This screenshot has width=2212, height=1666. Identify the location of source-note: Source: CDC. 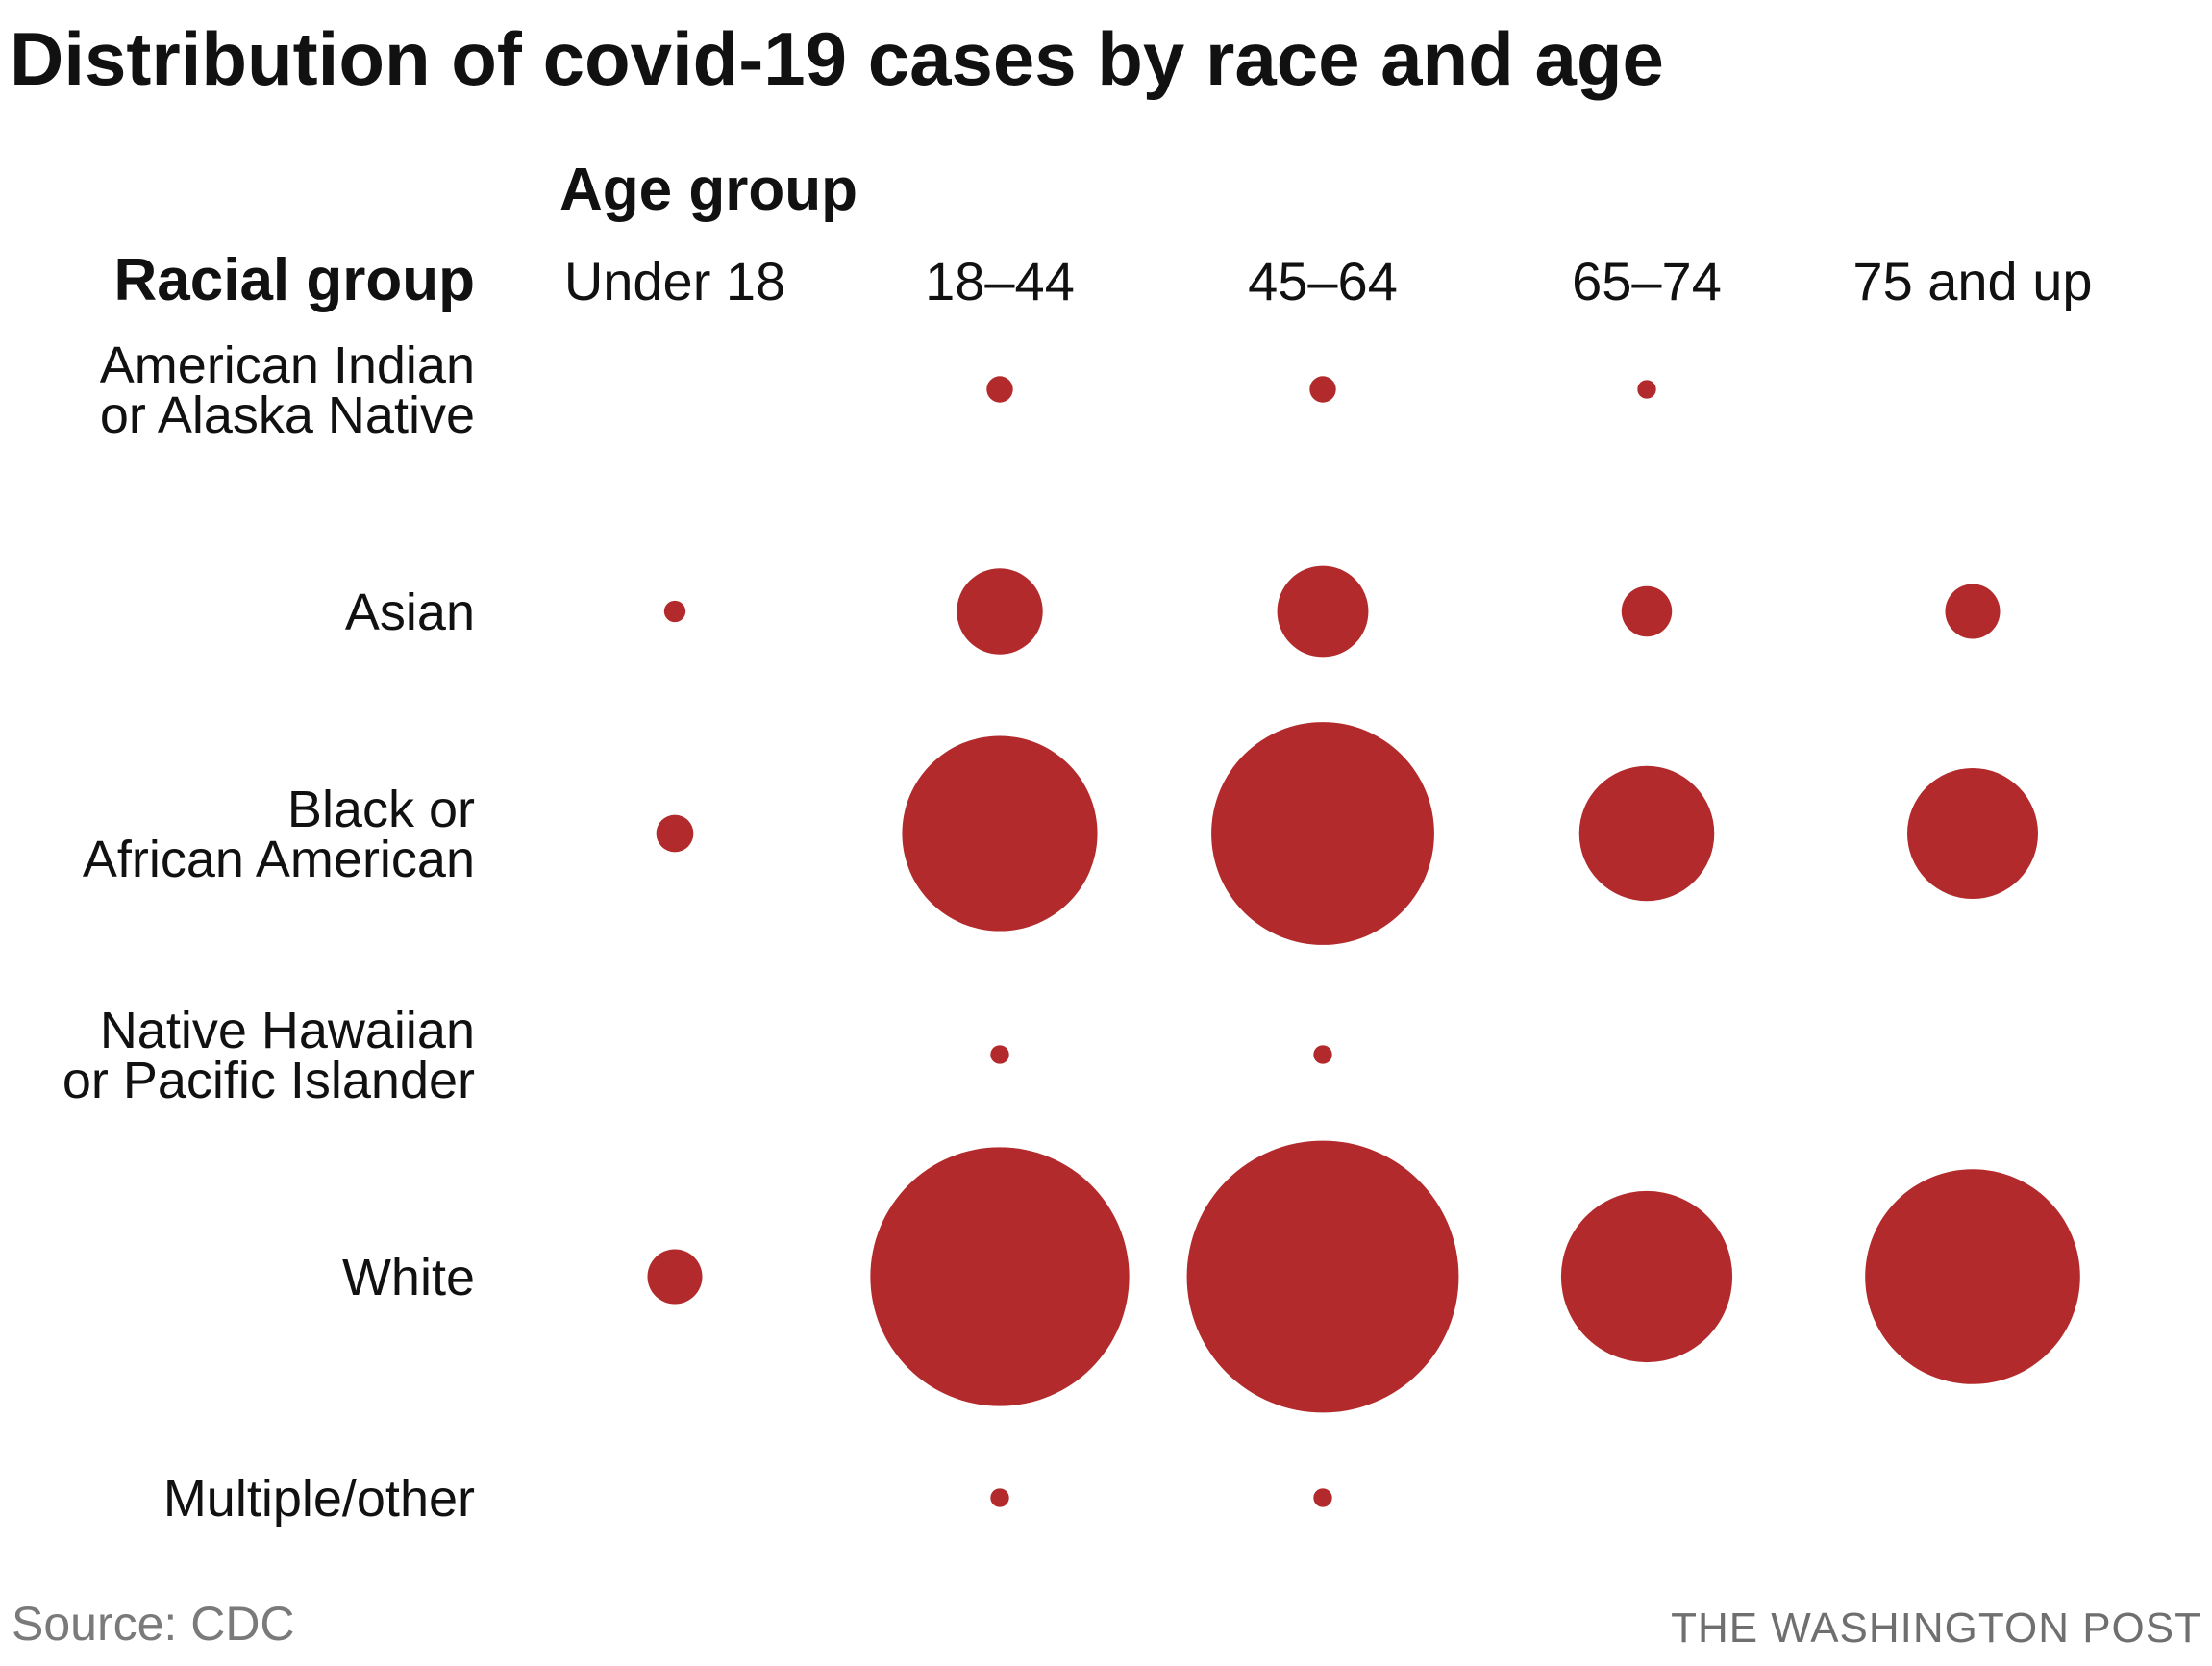
(154, 1624).